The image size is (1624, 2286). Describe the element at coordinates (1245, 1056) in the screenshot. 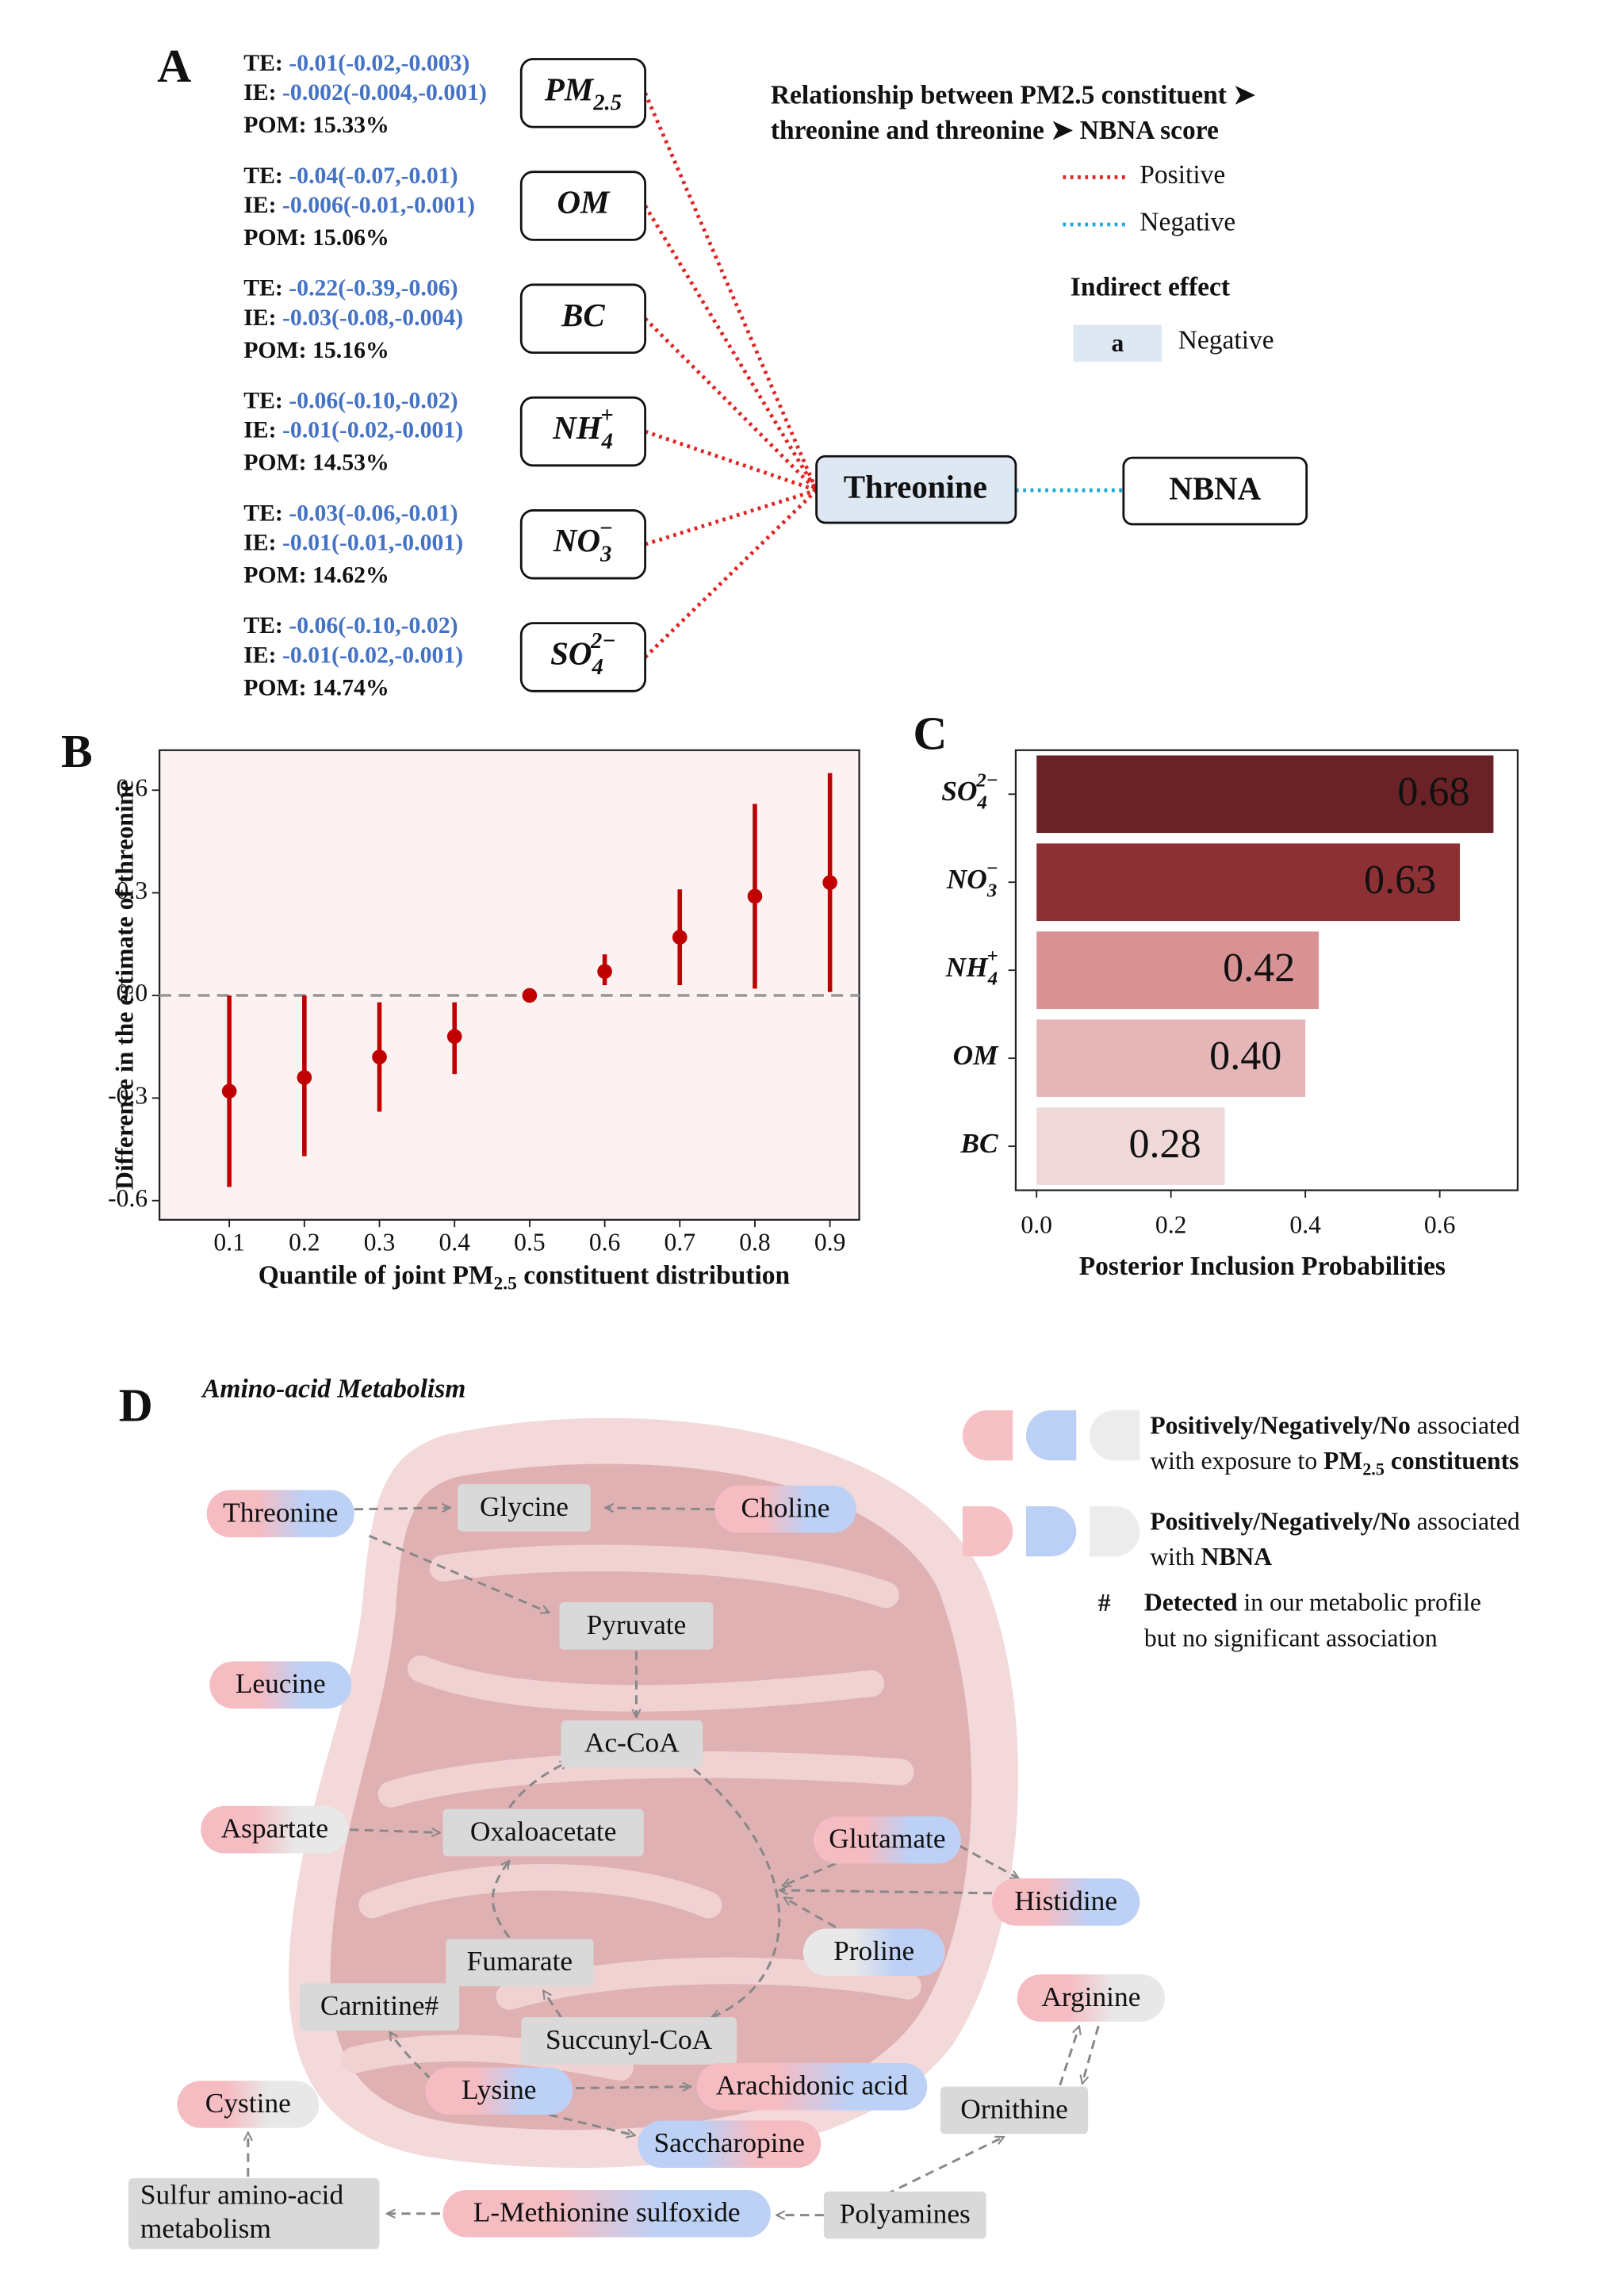

I see `bar-value-label: 0.40` at that location.